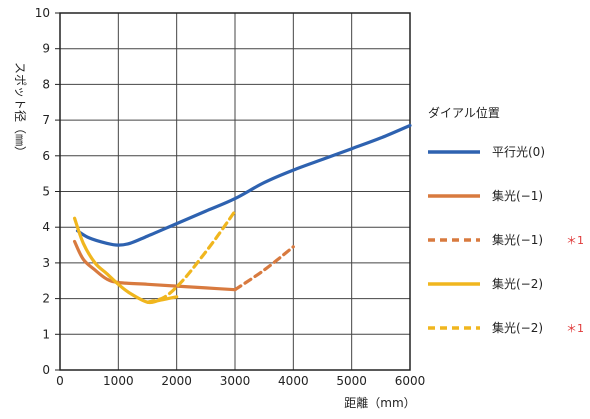 The image size is (590, 419). I want to click on y-tick-label: 4, so click(46, 227).